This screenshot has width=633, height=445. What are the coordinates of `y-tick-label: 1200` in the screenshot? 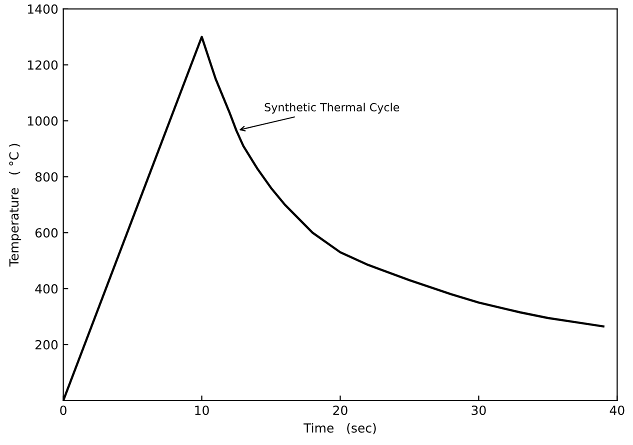 It's located at (43, 65).